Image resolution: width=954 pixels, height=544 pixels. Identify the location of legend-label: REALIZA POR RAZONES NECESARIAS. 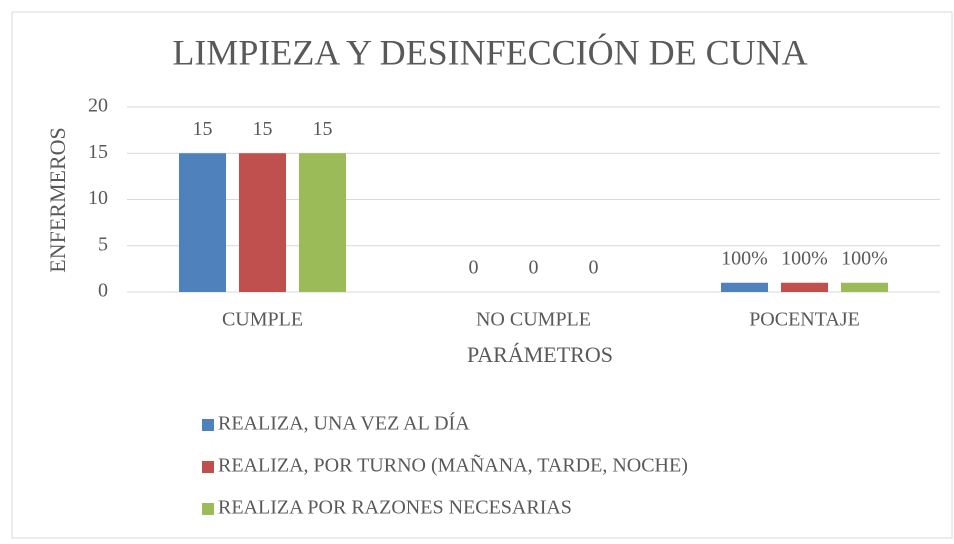
(395, 508).